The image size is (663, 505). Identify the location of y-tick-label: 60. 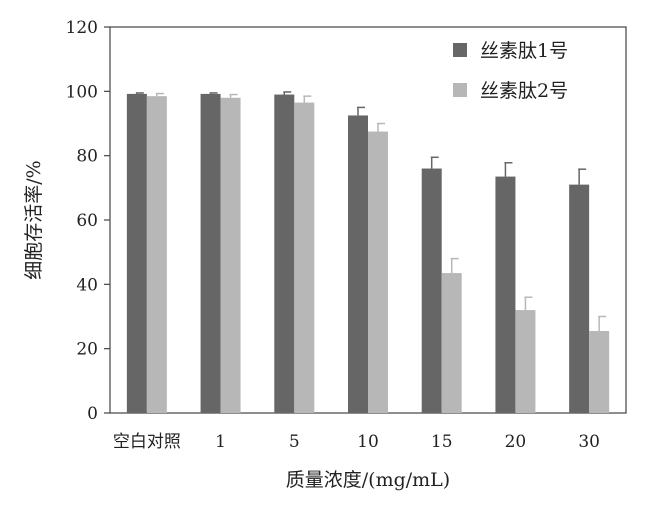
(87, 221).